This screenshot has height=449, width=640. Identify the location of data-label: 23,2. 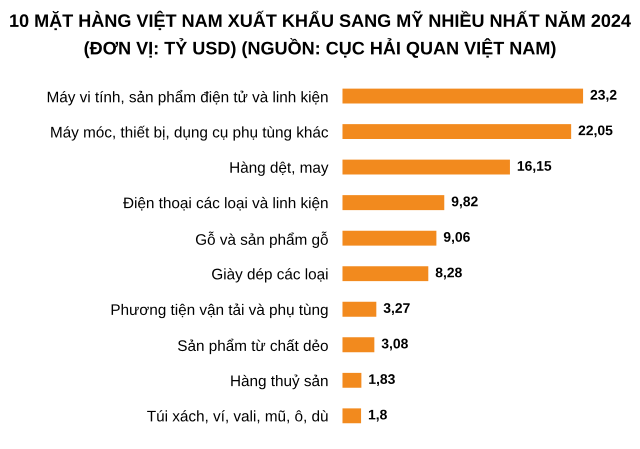
(603, 96).